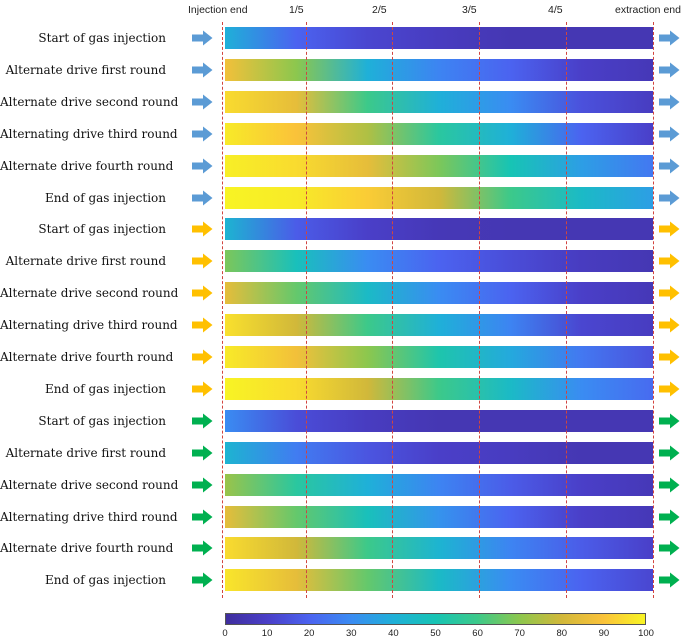 This screenshot has height=640, width=685. Describe the element at coordinates (469, 10) in the screenshot. I see `fifth-label-3: 3/5` at that location.